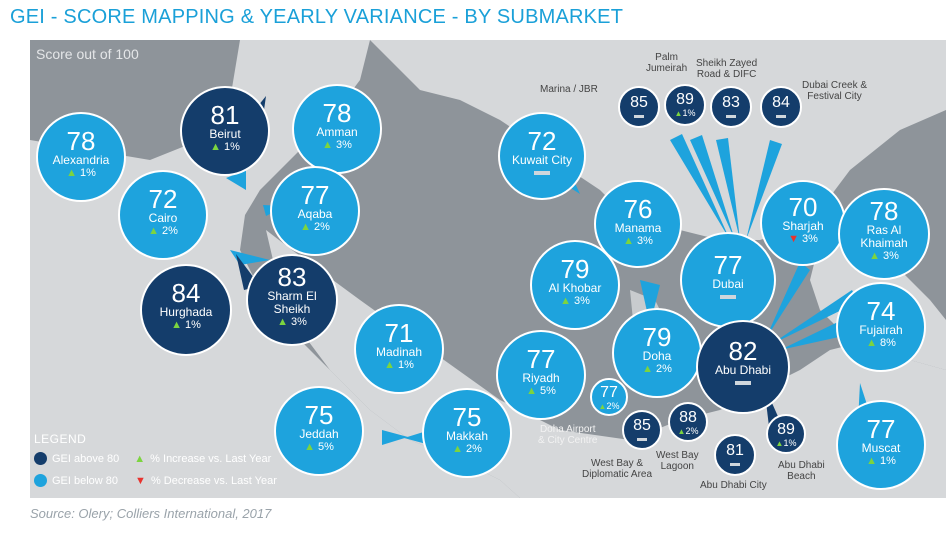 This screenshot has width=950, height=538. What do you see at coordinates (731, 107) in the screenshot?
I see `market-sheikh-zayed-road: 83` at bounding box center [731, 107].